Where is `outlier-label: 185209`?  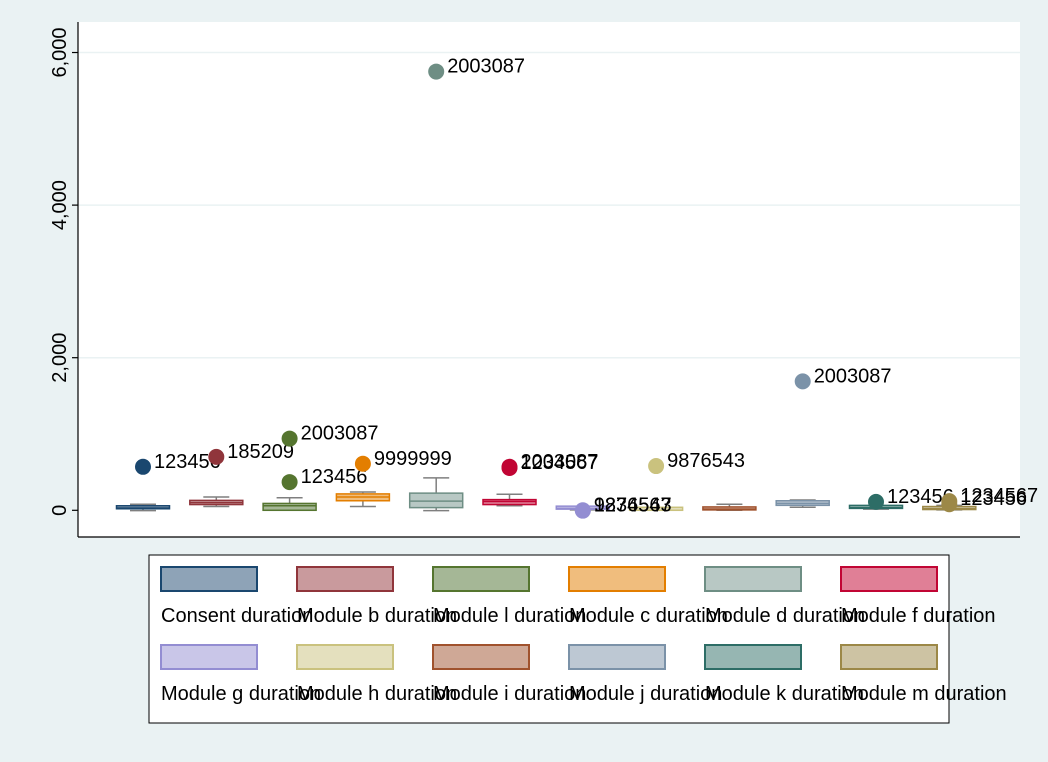 outlier-label: 185209 is located at coordinates (260, 452).